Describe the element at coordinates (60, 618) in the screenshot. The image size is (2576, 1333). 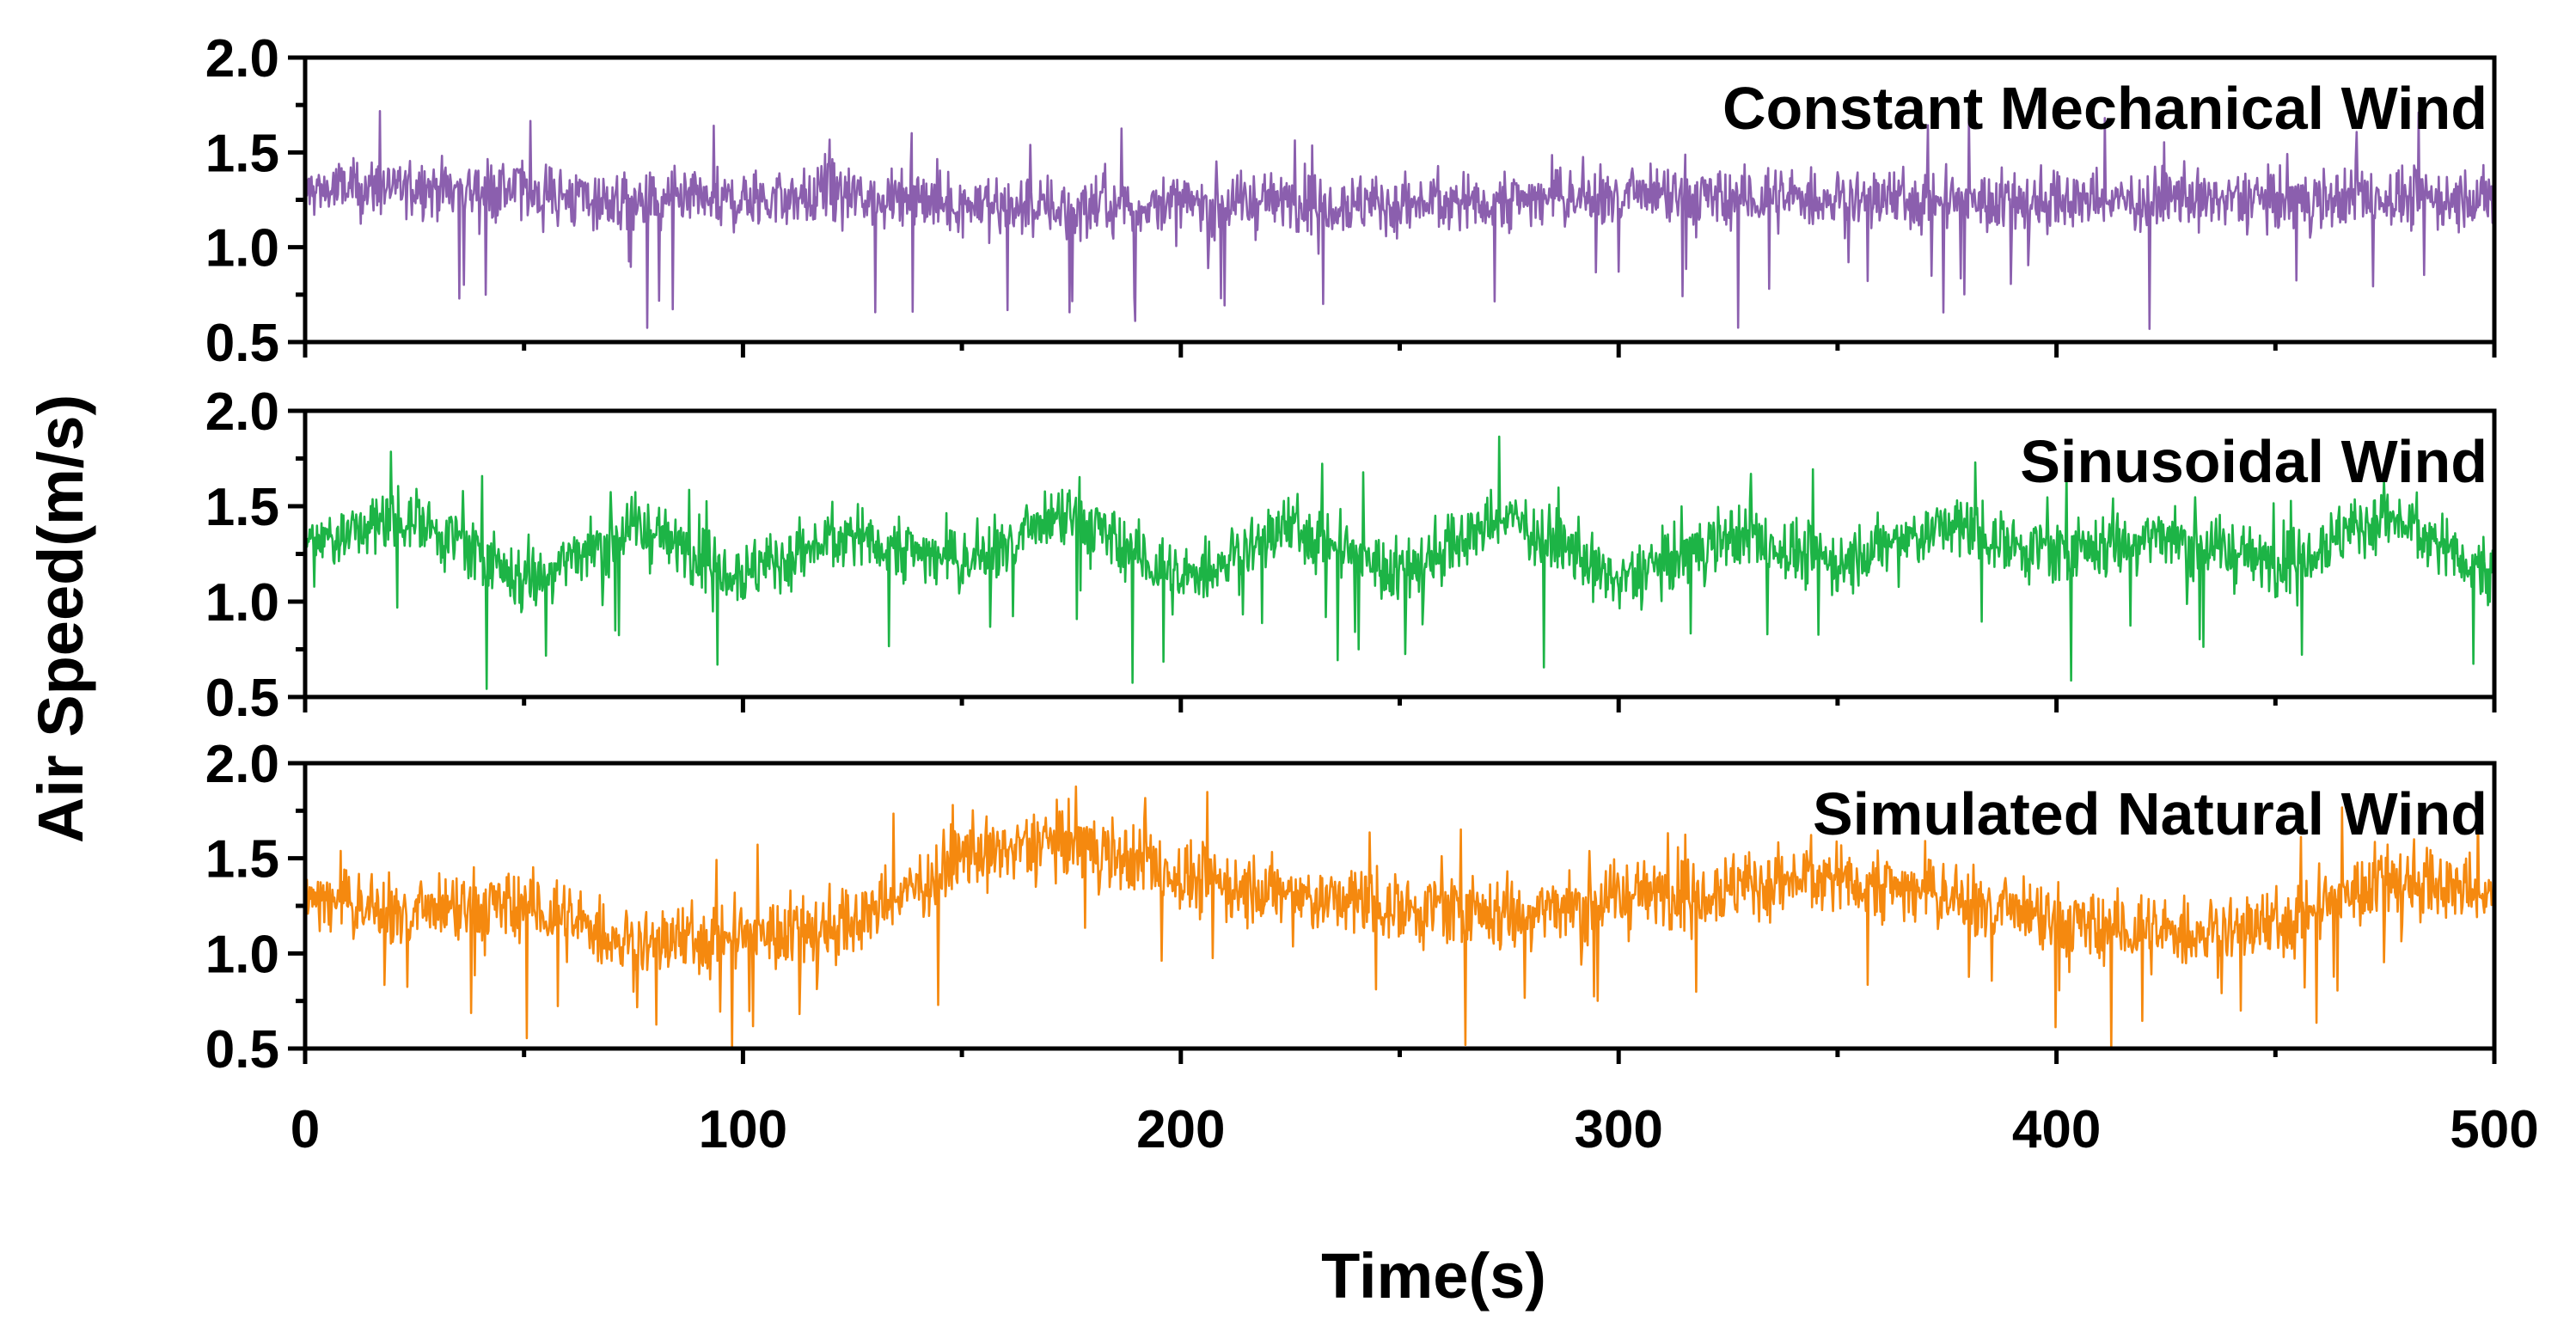
I see `y-axis-title: Air Speed(m/s)` at that location.